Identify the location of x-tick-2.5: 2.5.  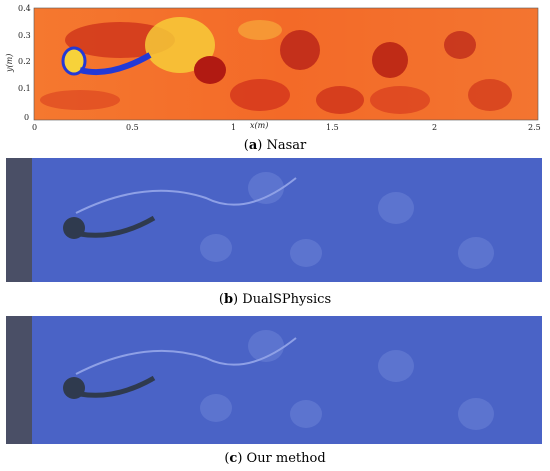
(534, 127).